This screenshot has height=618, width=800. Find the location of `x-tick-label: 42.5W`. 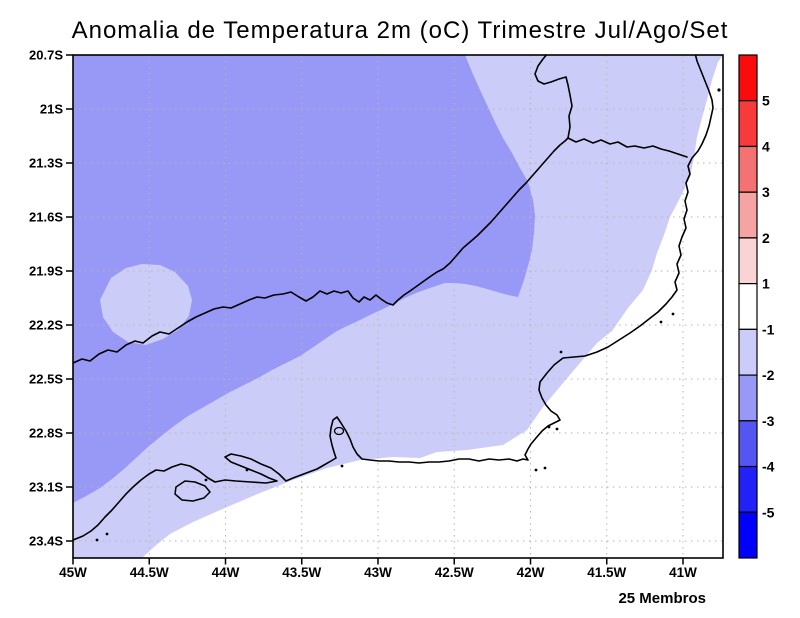

x-tick-label: 42.5W is located at coordinates (454, 572).